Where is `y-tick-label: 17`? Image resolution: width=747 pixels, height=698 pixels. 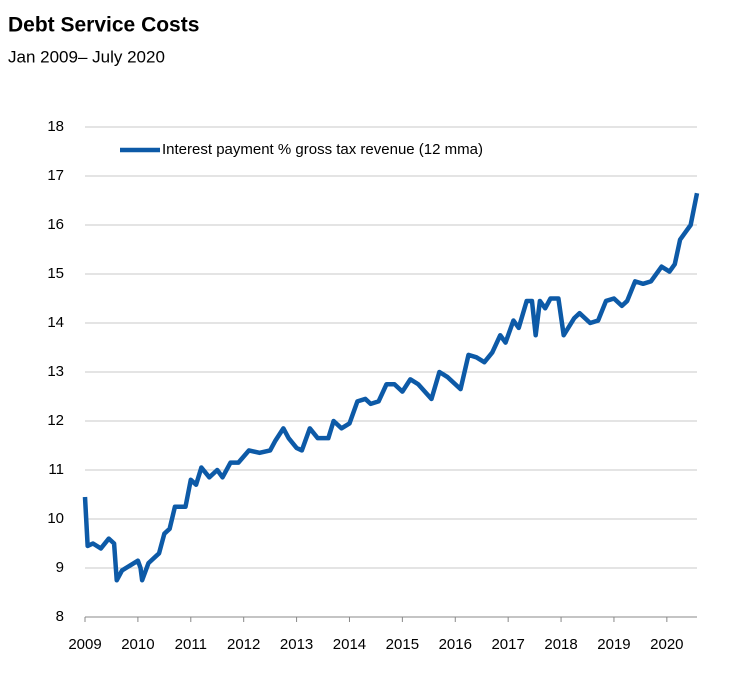 y-tick-label: 17 is located at coordinates (55, 175).